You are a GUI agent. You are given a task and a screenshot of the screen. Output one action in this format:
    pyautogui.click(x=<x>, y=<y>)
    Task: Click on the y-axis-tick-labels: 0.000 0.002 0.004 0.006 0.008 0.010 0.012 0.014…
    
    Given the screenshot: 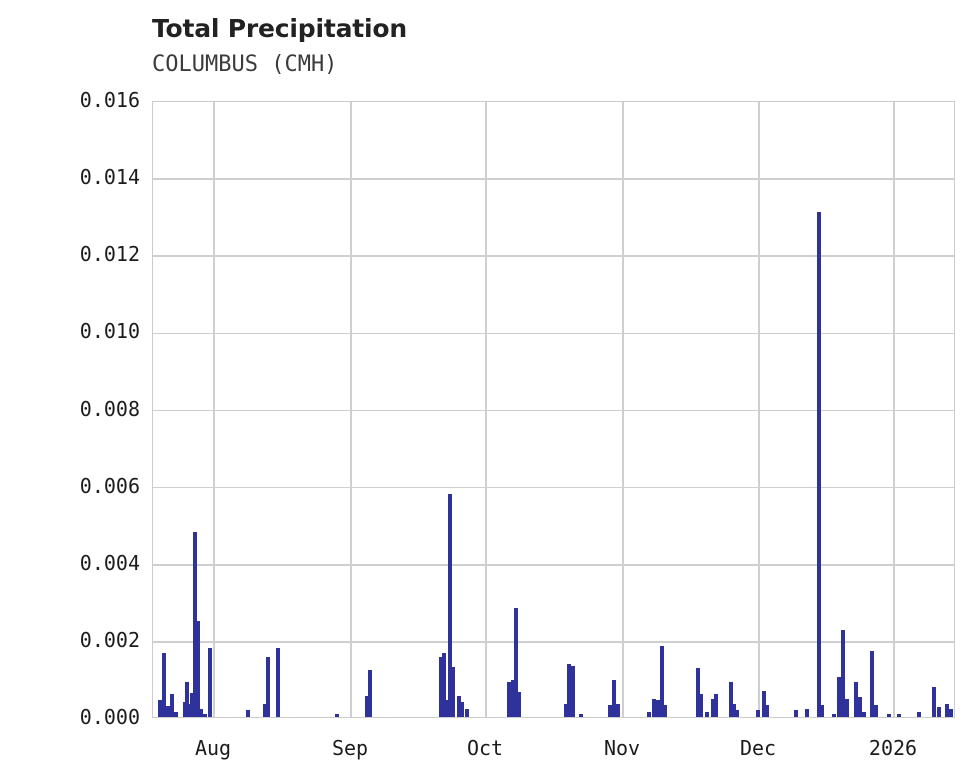 What is the action you would take?
    pyautogui.click(x=70, y=390)
    